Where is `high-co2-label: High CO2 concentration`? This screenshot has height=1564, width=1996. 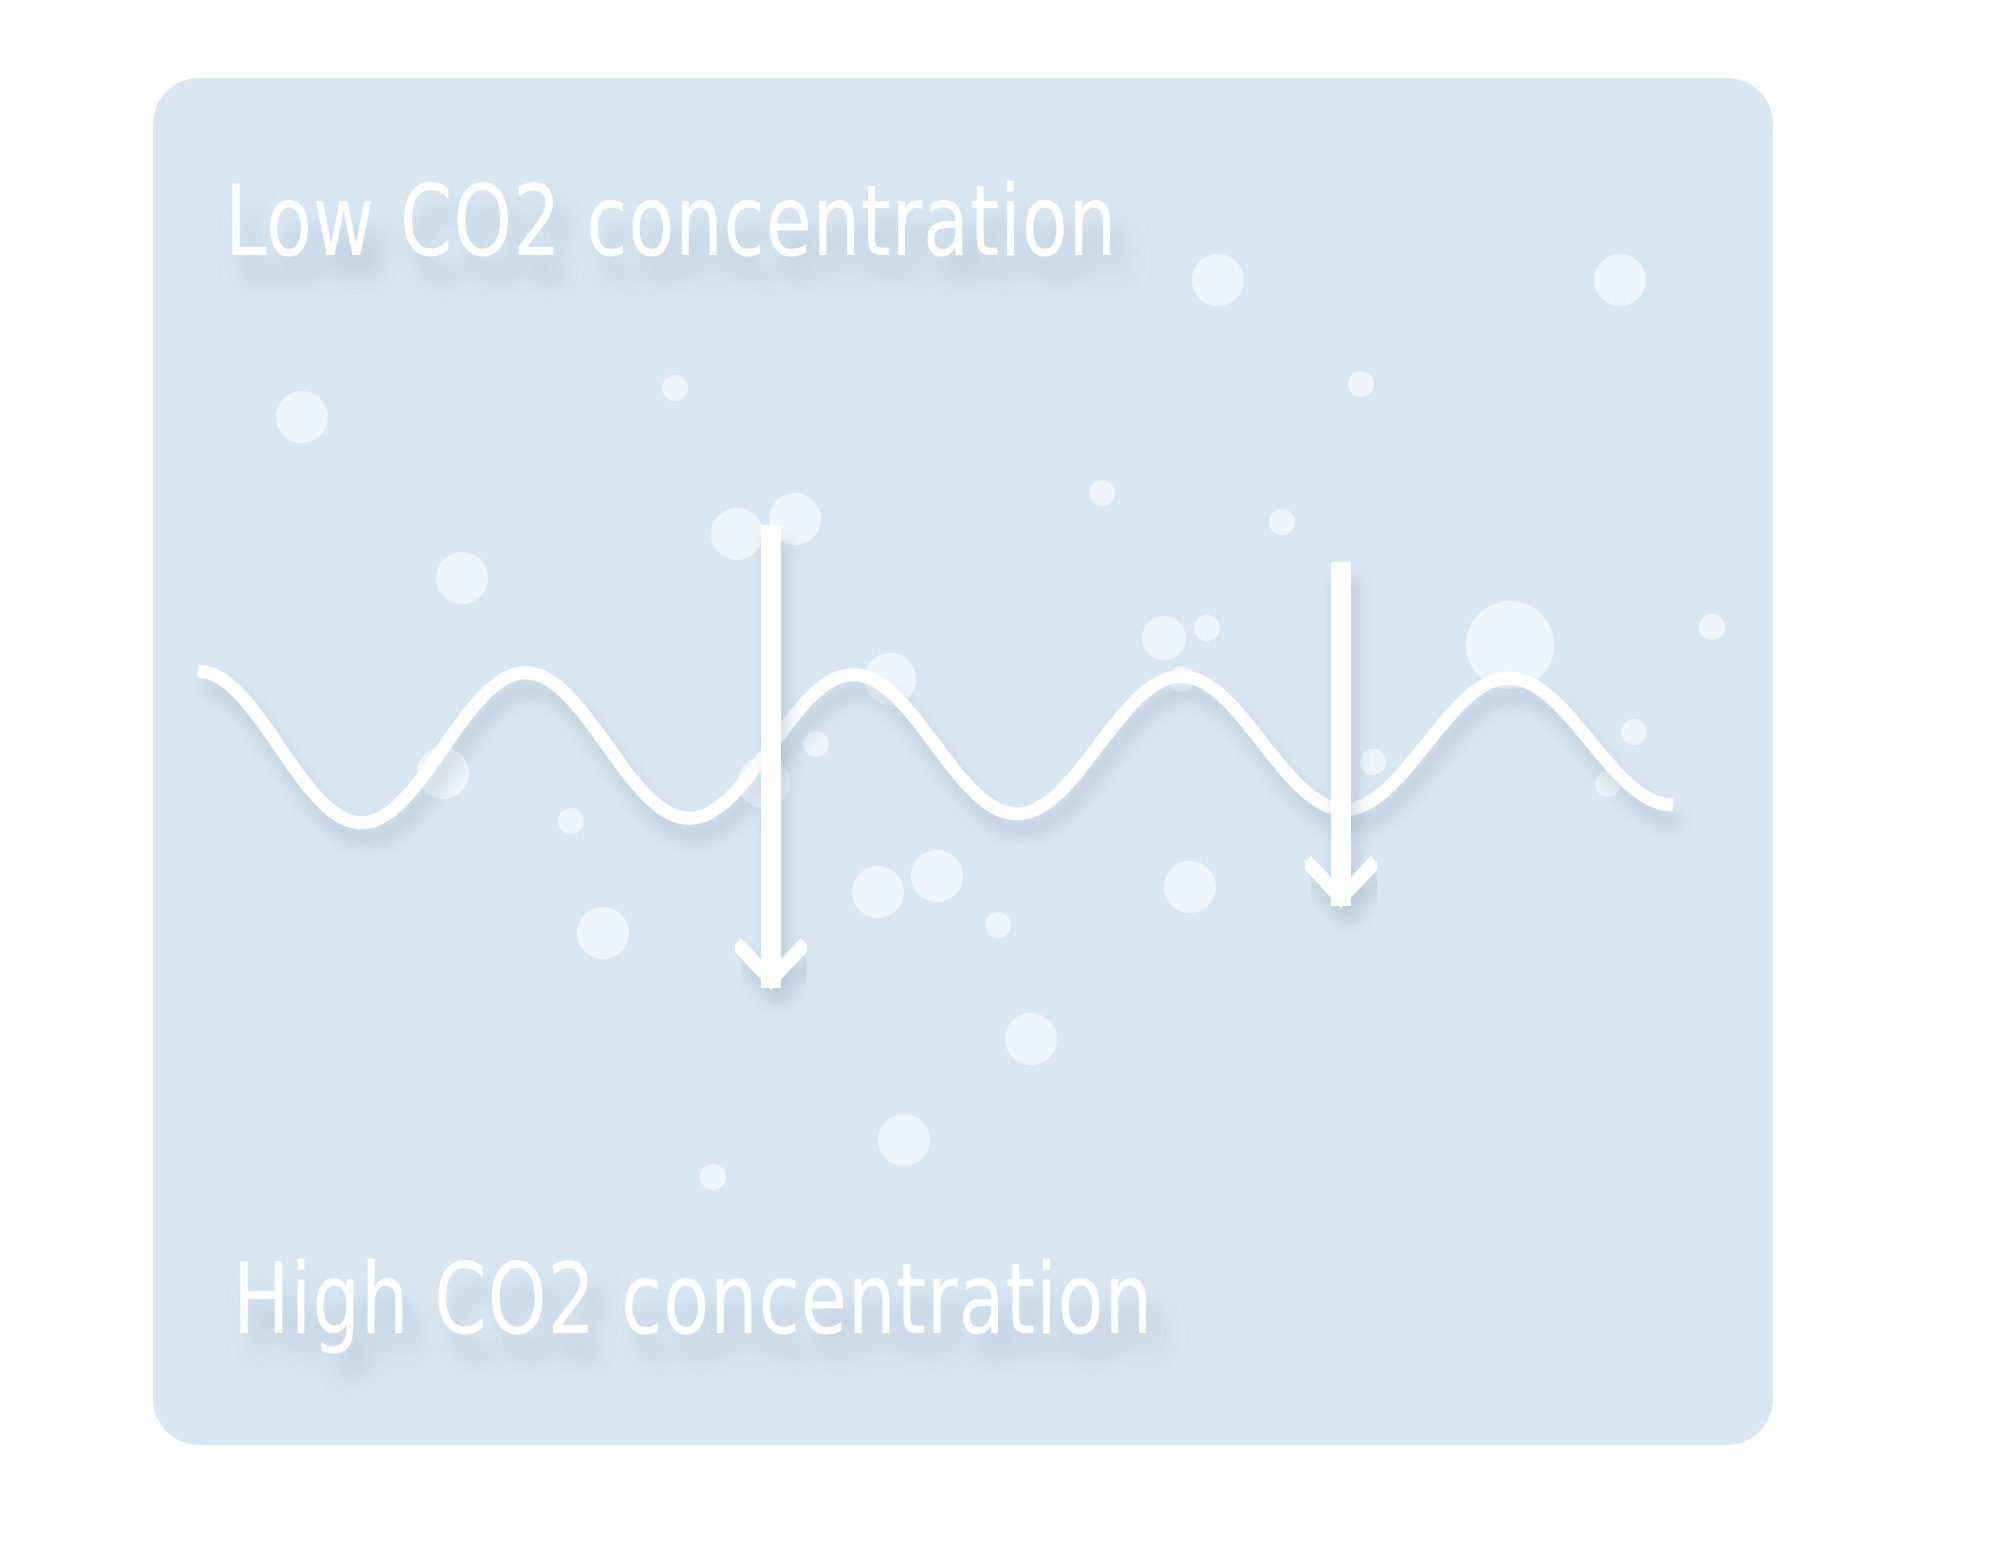
high-co2-label: High CO2 concentration is located at coordinates (693, 1300).